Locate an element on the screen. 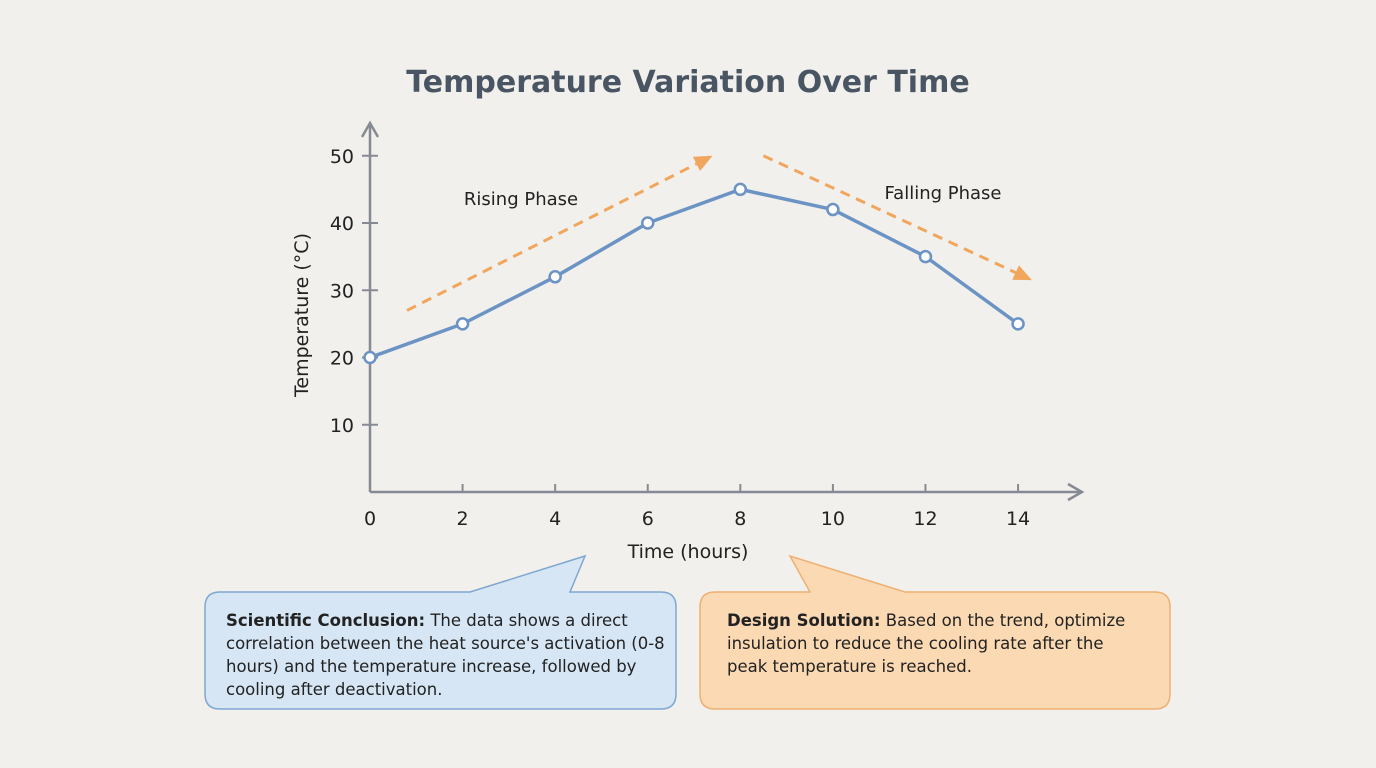  design-callout-shape is located at coordinates (935, 632).